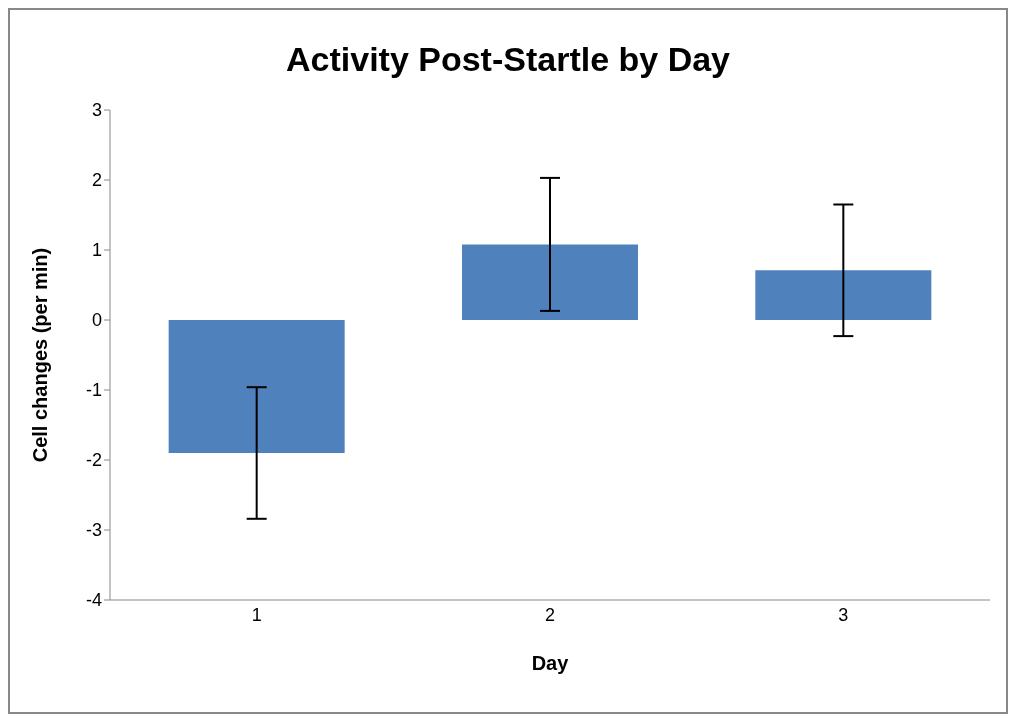 The height and width of the screenshot is (724, 1021). What do you see at coordinates (93, 530) in the screenshot?
I see `y-tick-label: -3` at bounding box center [93, 530].